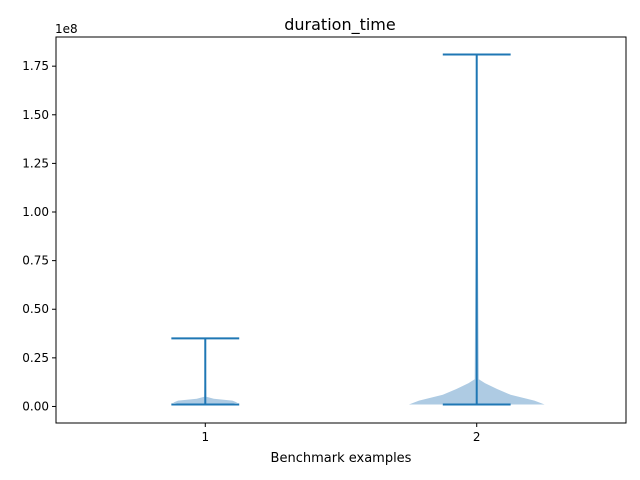 Image resolution: width=640 pixels, height=480 pixels. What do you see at coordinates (35, 309) in the screenshot?
I see `y-tick-label: 0.50` at bounding box center [35, 309].